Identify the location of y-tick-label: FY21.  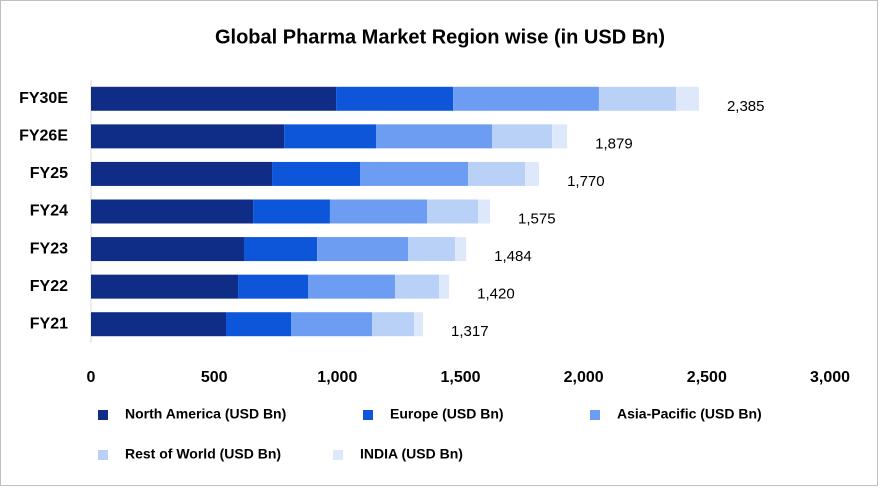
(49, 323).